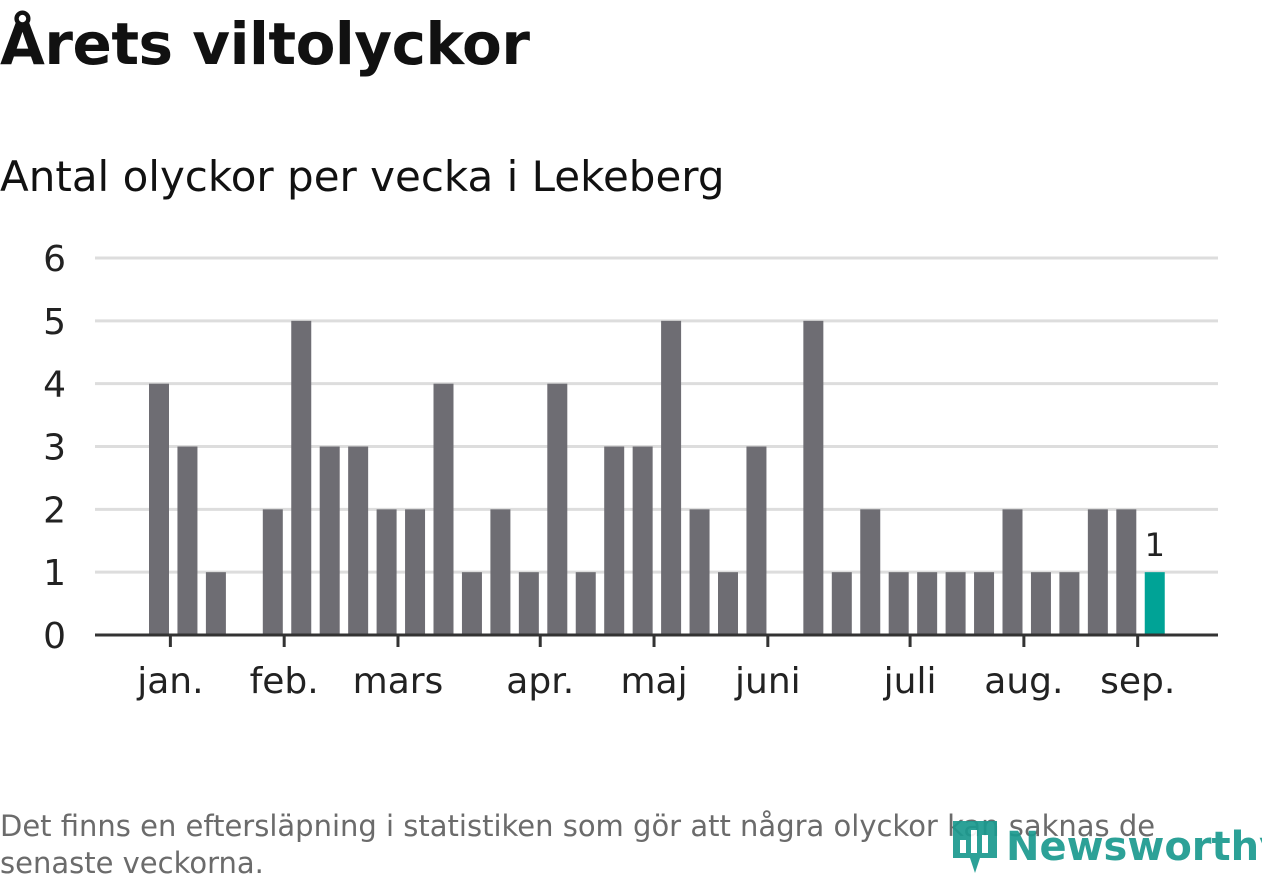  What do you see at coordinates (398, 681) in the screenshot?
I see `x-tick-label: mars` at bounding box center [398, 681].